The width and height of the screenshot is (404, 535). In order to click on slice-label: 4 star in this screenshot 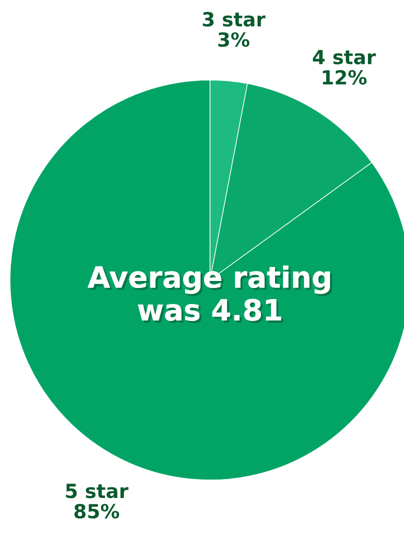, I will do `click(344, 57)`.